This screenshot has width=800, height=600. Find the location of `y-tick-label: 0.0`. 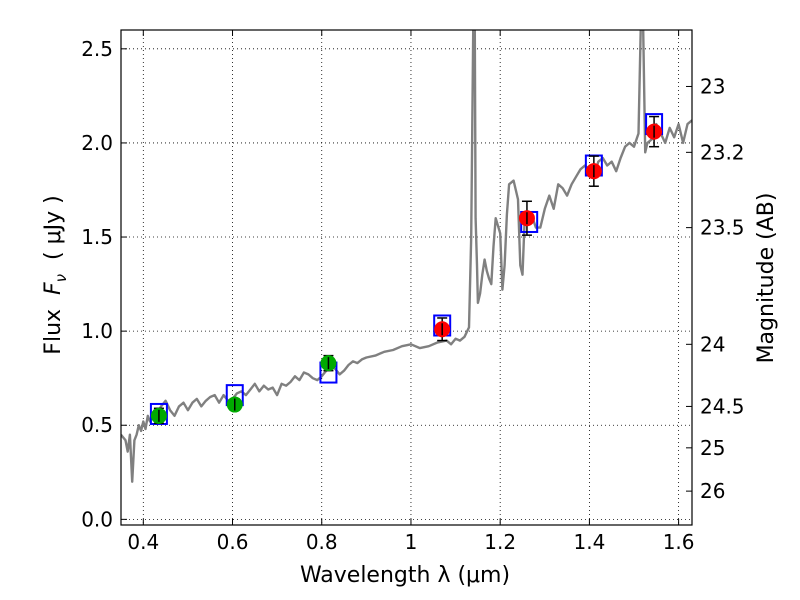

y-tick-label: 0.0 is located at coordinates (97, 519).